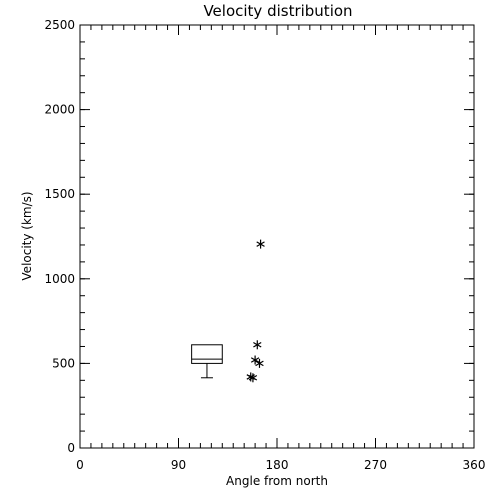 The width and height of the screenshot is (500, 500). Describe the element at coordinates (63, 363) in the screenshot. I see `y-tick-label: 500` at that location.